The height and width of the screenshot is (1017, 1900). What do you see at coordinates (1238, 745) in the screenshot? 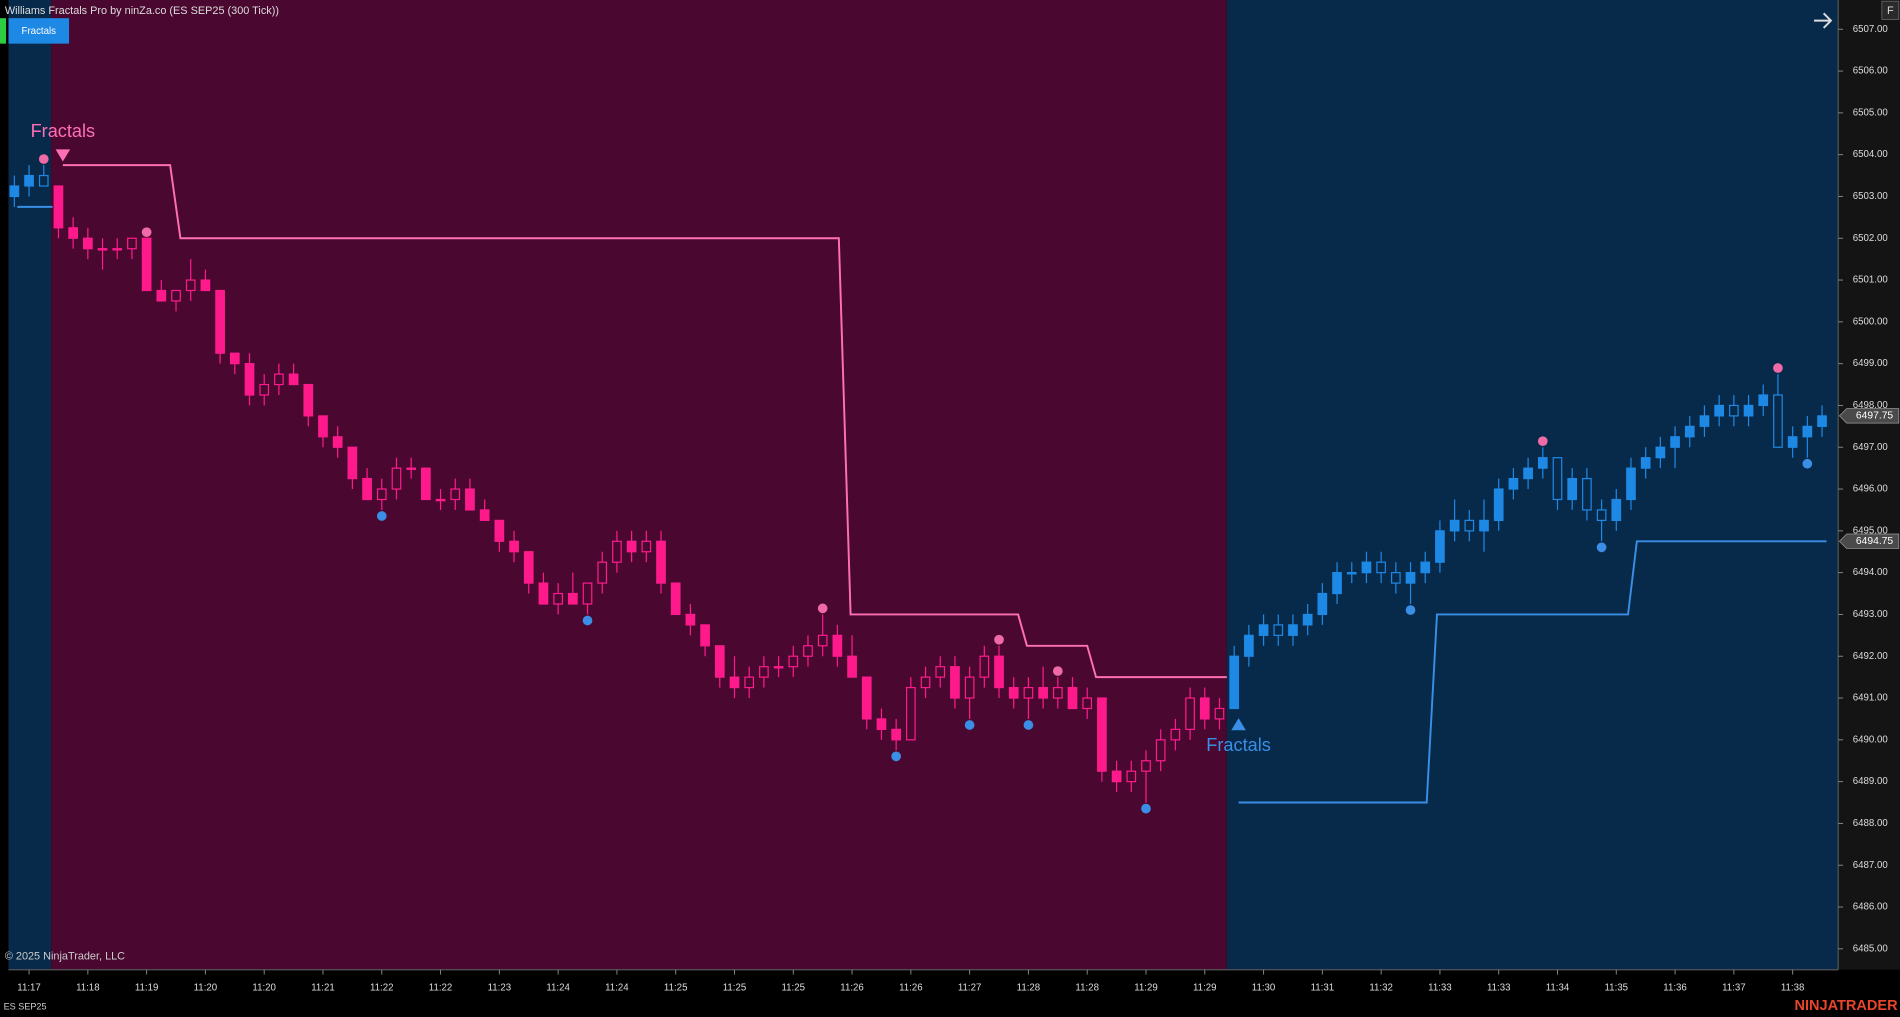
I see `signal-label: Fractals` at bounding box center [1238, 745].